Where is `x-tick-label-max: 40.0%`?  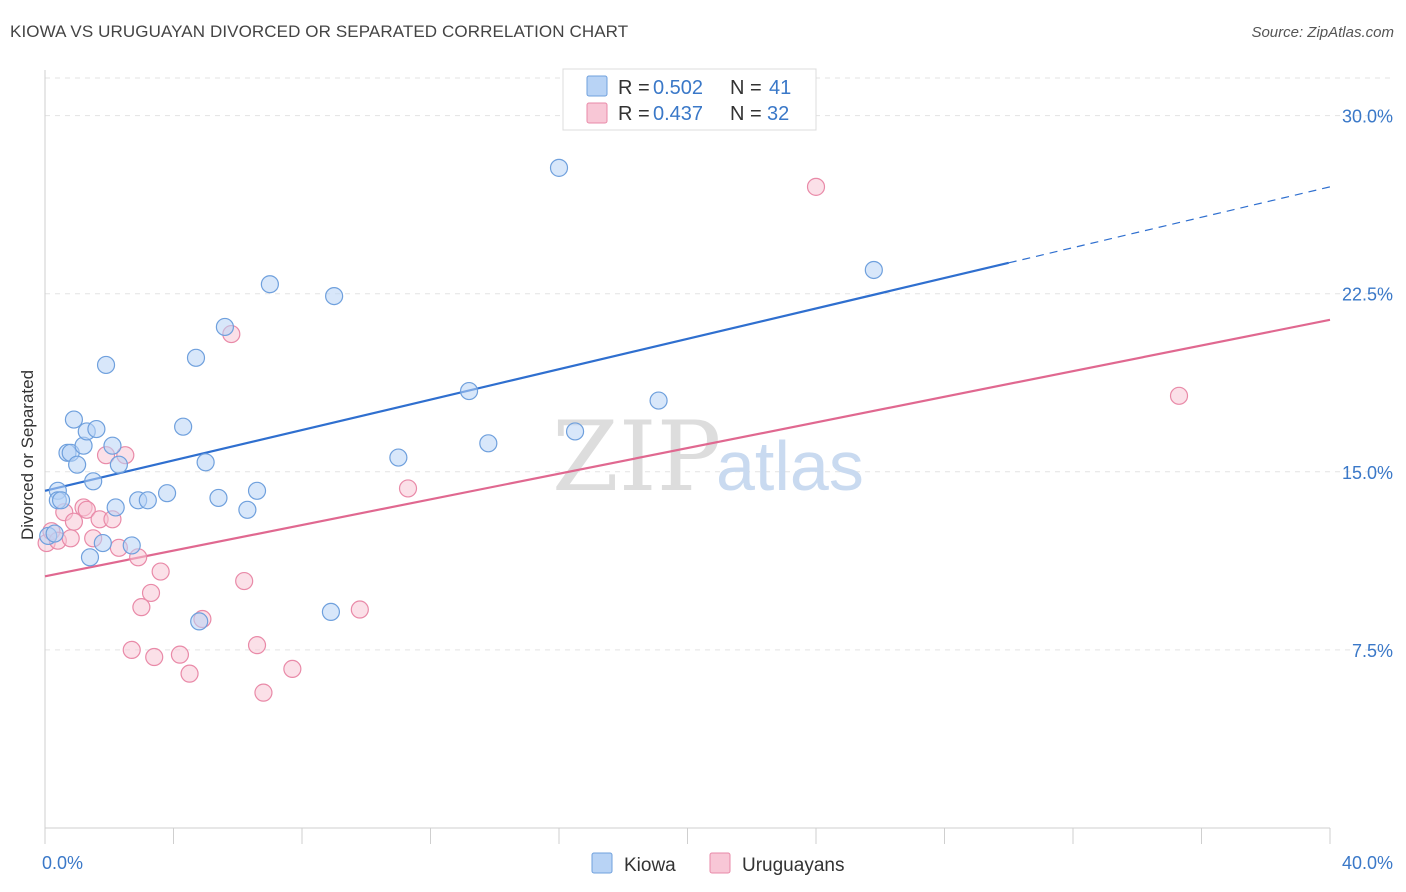 x-tick-label-max: 40.0% is located at coordinates (1367, 863).